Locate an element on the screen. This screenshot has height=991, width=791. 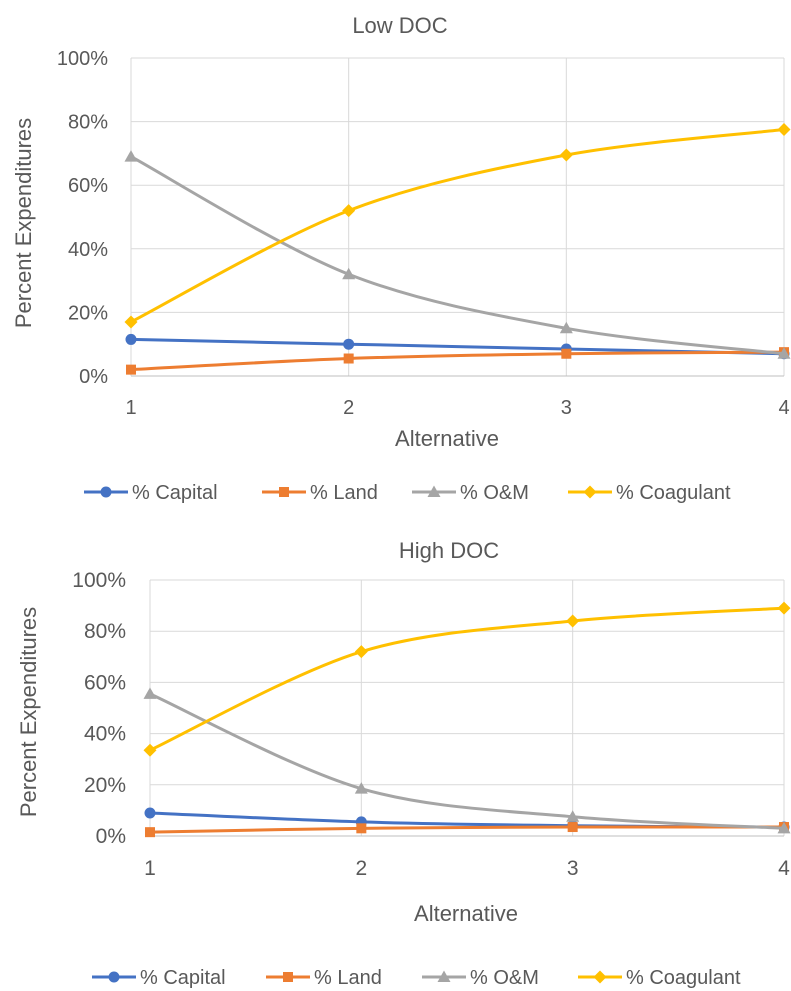
series-coagulant is located at coordinates (467, 679).